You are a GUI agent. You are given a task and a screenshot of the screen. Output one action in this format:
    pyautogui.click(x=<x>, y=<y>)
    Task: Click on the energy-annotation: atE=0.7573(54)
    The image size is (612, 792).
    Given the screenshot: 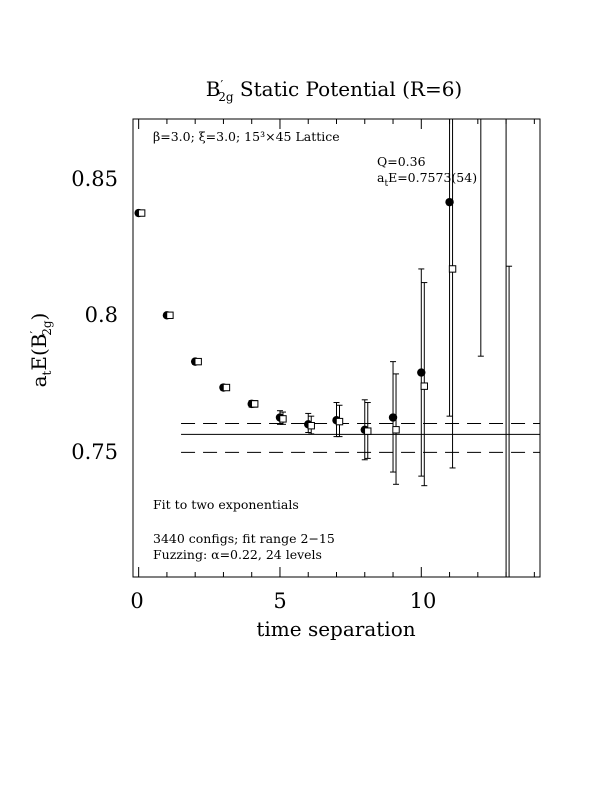 What is the action you would take?
    pyautogui.click(x=427, y=179)
    